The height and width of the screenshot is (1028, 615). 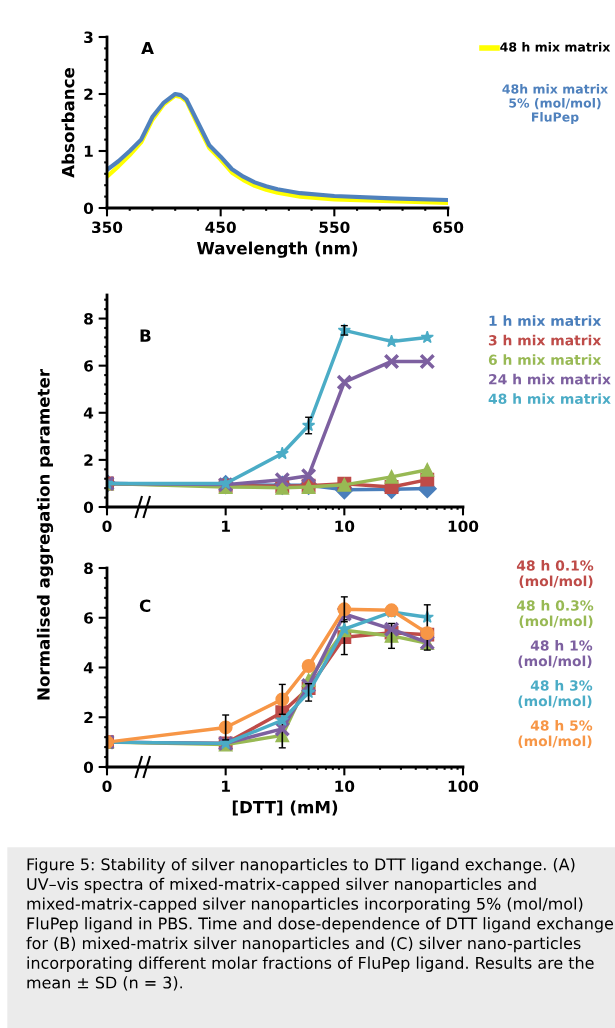 I want to click on text: 3 h mix matrix, so click(x=545, y=340).